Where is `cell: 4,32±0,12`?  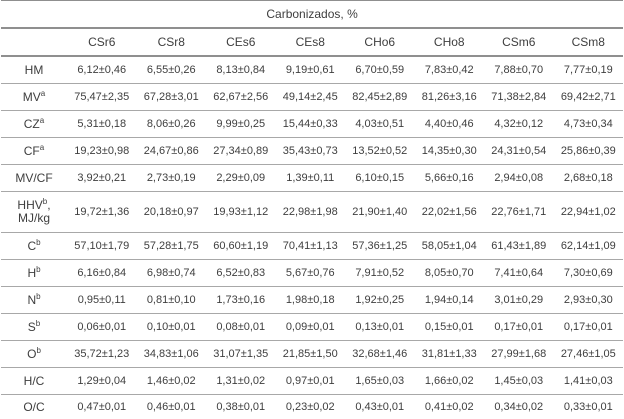 cell: 4,32±0,12 is located at coordinates (519, 124).